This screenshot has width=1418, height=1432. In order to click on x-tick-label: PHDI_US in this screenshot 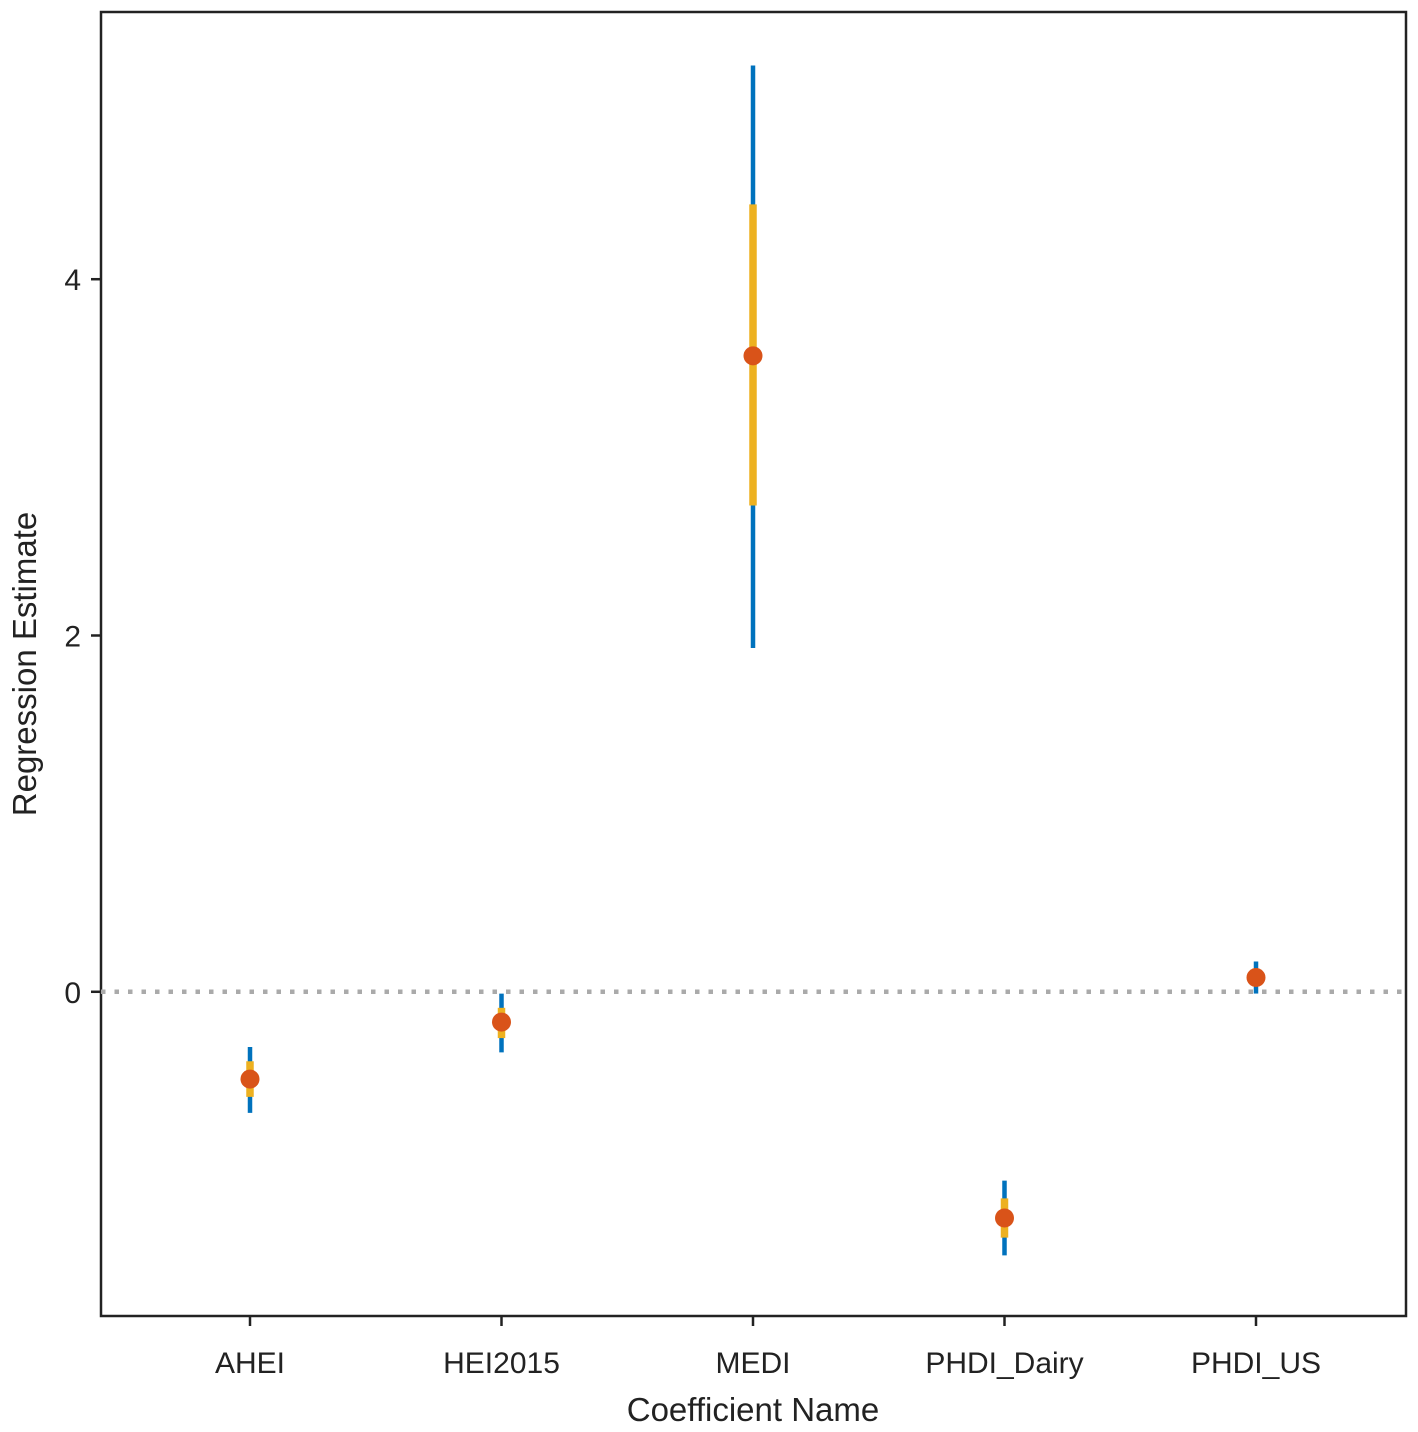, I will do `click(1256, 1363)`.